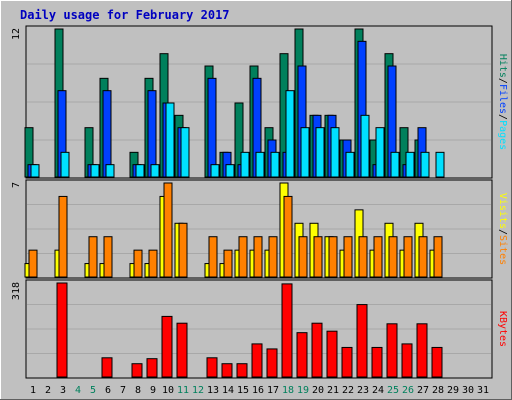 Image resolution: width=512 pixels, height=400 pixels. What do you see at coordinates (153, 390) in the screenshot?
I see `x-tick-label: 9` at bounding box center [153, 390].